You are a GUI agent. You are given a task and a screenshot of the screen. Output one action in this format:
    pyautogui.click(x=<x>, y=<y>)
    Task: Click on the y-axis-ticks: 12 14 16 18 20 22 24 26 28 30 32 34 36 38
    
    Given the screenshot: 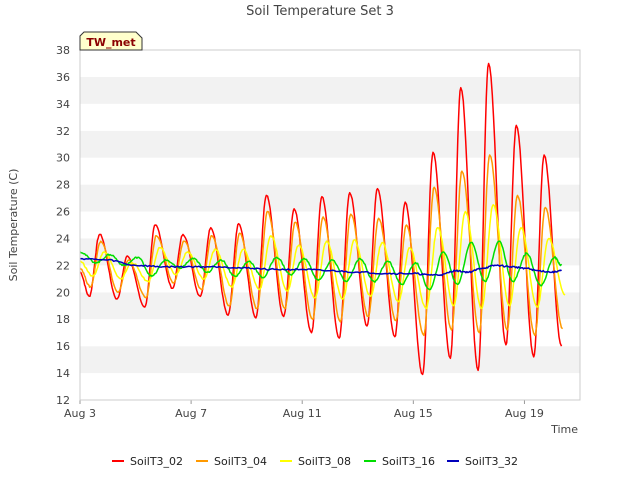 What is the action you would take?
    pyautogui.click(x=63, y=225)
    